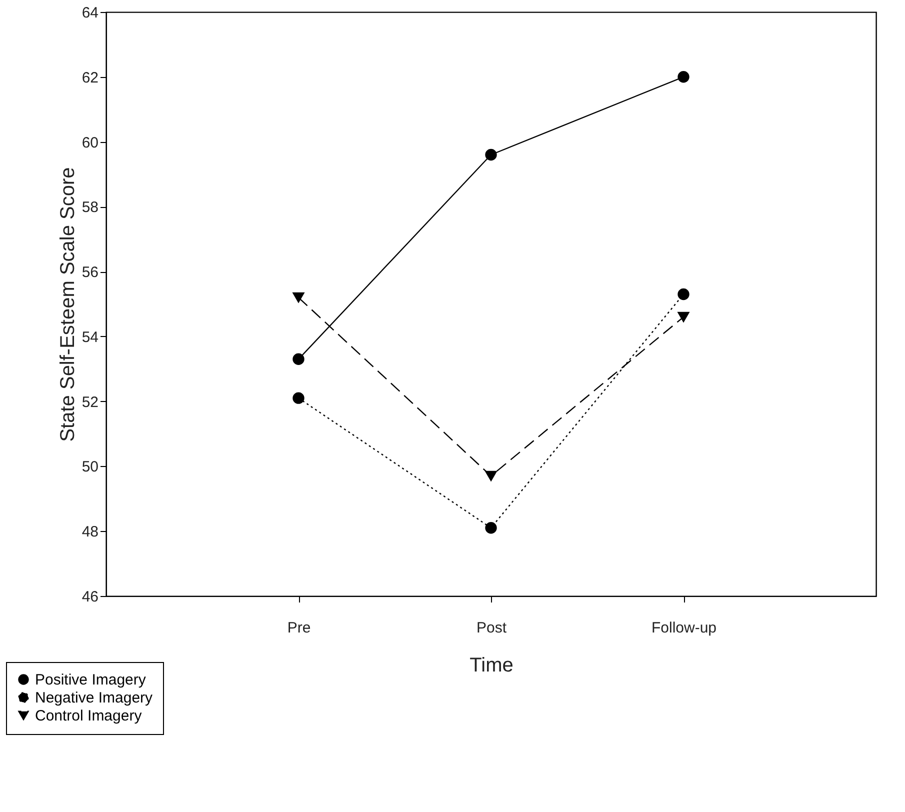  Describe the element at coordinates (90, 680) in the screenshot. I see `legend-label: Positive Imagery` at that location.